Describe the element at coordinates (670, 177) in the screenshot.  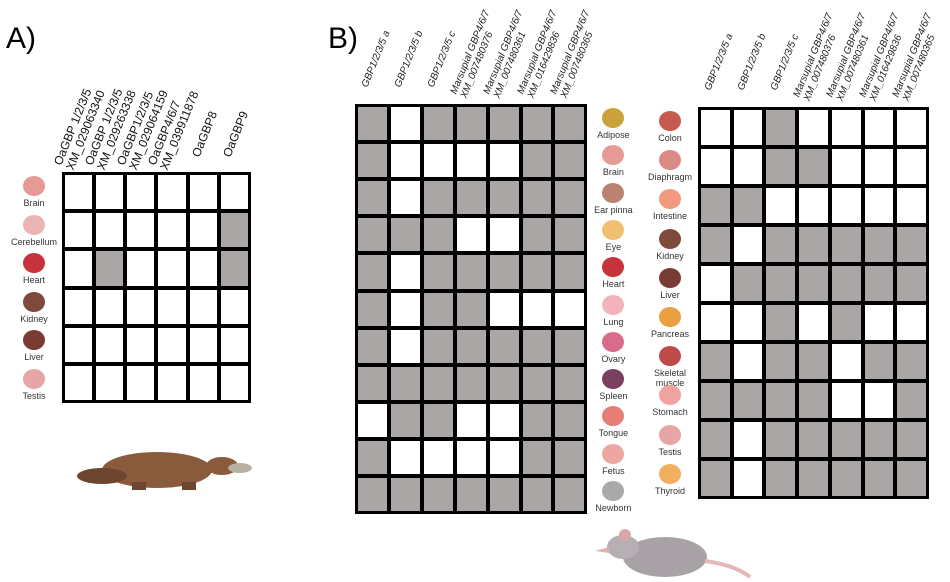
I see `tissue-name: Diaphragm` at that location.